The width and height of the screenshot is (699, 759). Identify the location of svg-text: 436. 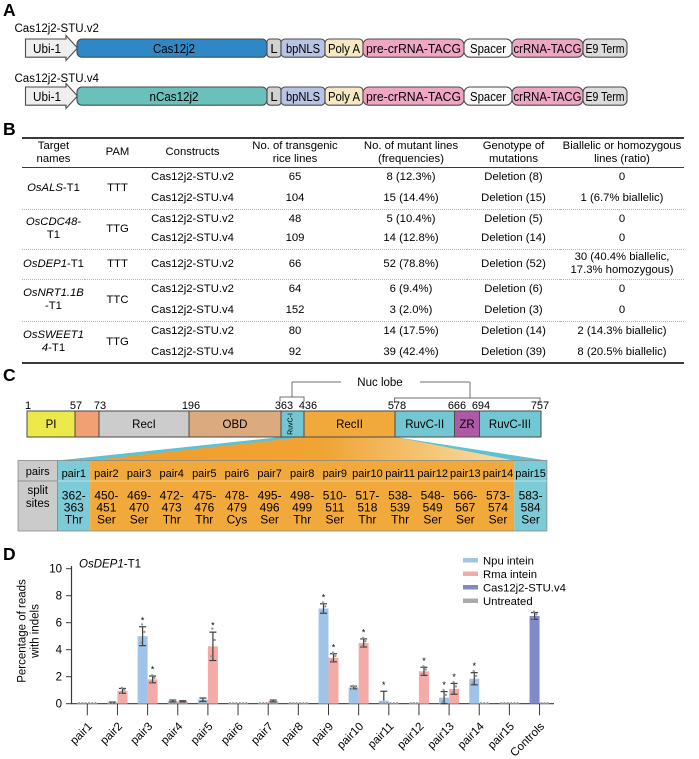
(308, 406).